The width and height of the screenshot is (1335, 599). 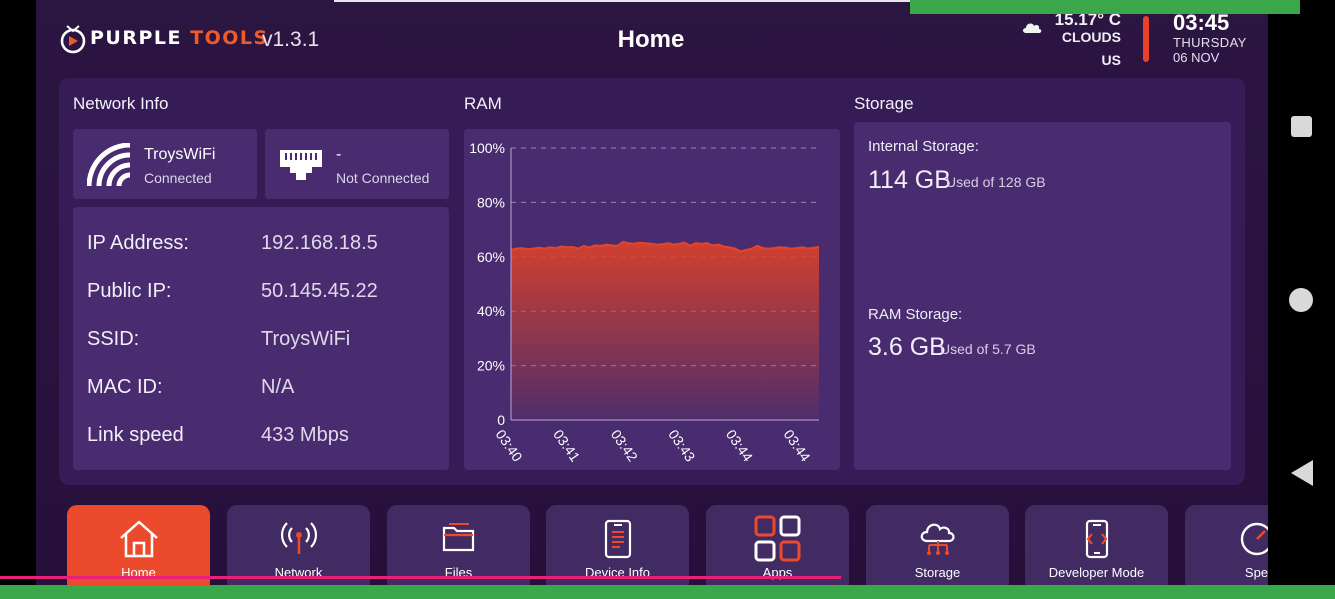 I want to click on storage-title: Storage, so click(x=884, y=103).